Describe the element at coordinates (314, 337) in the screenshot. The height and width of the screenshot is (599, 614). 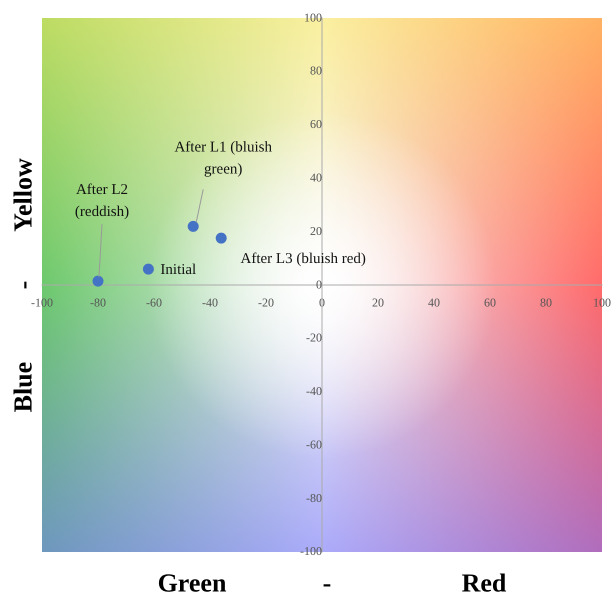
I see `y-tick-label: -20` at that location.